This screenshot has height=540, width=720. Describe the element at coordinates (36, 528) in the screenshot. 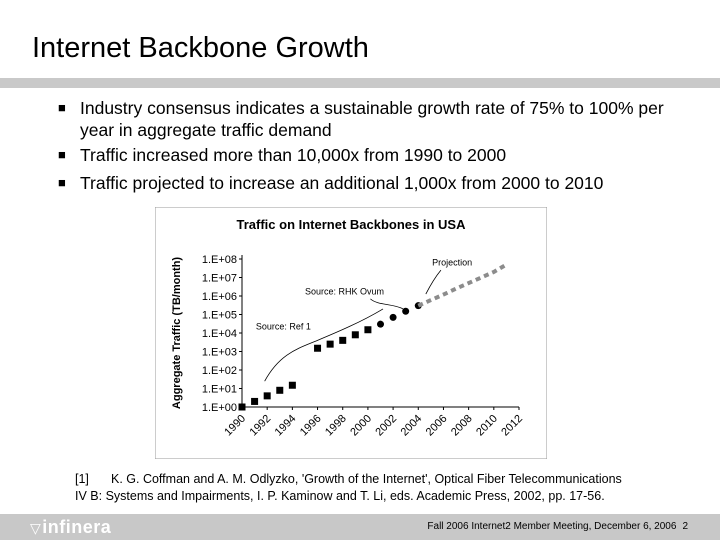

I see `logo-triangle-icon: ▽` at that location.